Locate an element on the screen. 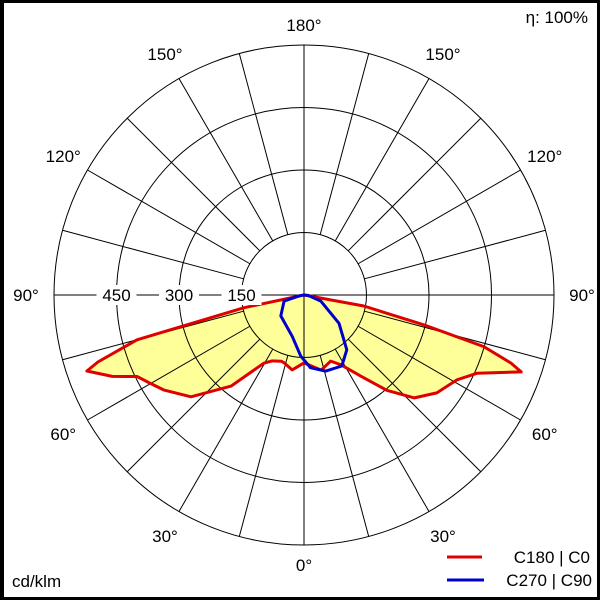 This screenshot has width=600, height=600. radial-tick-label: 150 is located at coordinates (241, 295).